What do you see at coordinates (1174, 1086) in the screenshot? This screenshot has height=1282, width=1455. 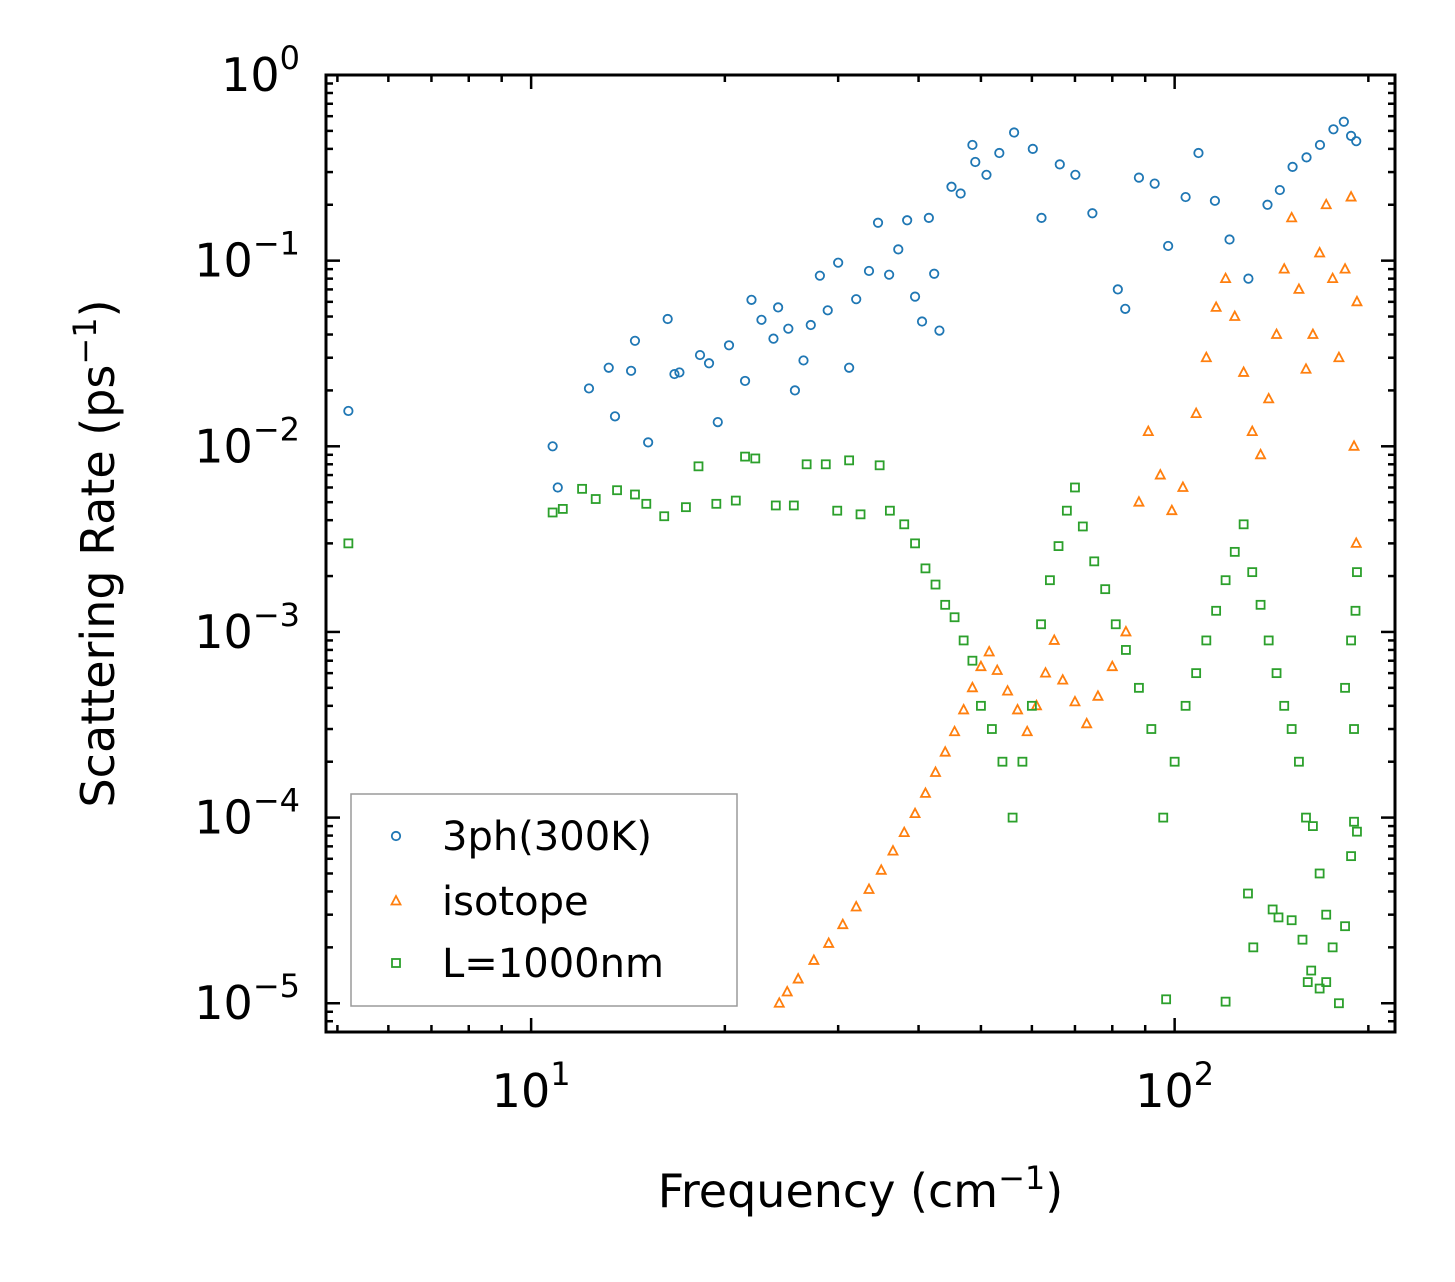 I see `x-tick-label: 102` at bounding box center [1174, 1086].